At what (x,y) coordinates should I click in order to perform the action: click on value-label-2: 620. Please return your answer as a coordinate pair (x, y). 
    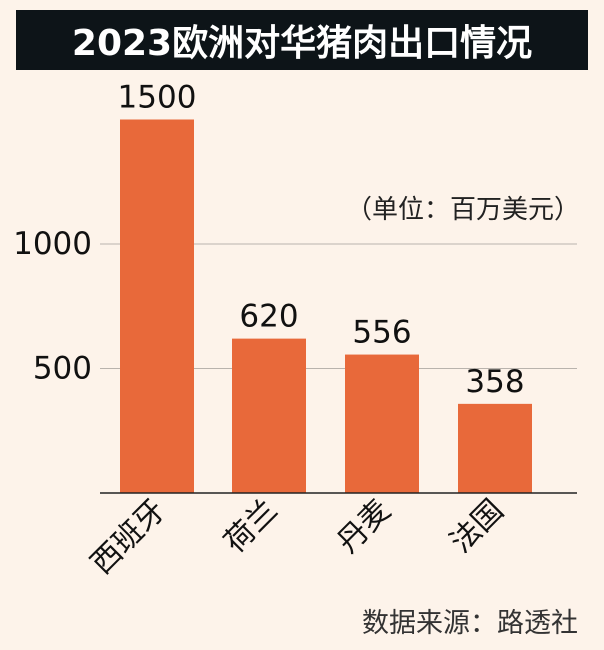
    Looking at the image, I should click on (268, 317).